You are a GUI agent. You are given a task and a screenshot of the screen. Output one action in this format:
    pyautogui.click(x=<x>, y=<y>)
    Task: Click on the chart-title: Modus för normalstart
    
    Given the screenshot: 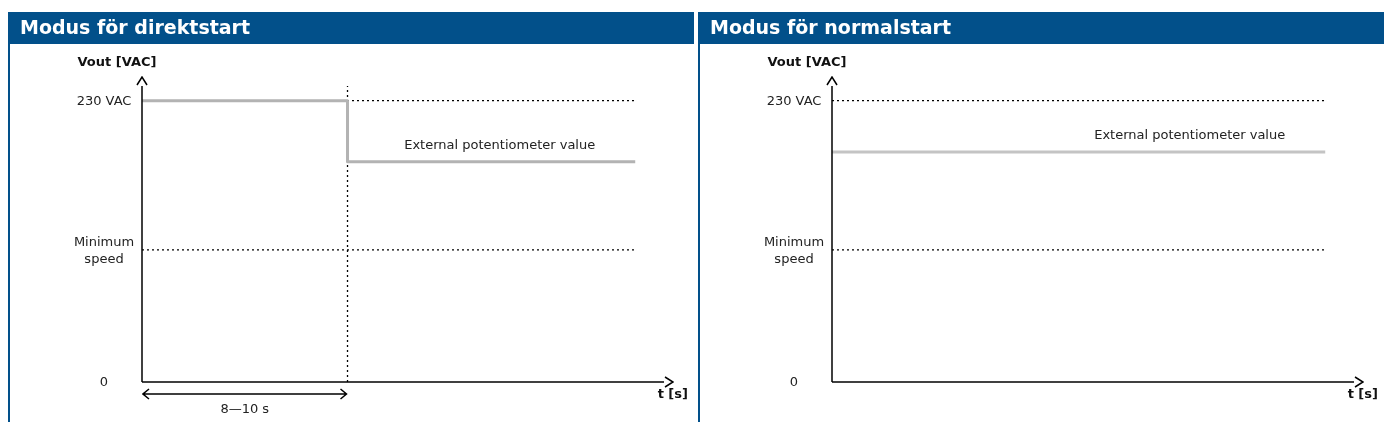 What is the action you would take?
    pyautogui.click(x=1042, y=28)
    